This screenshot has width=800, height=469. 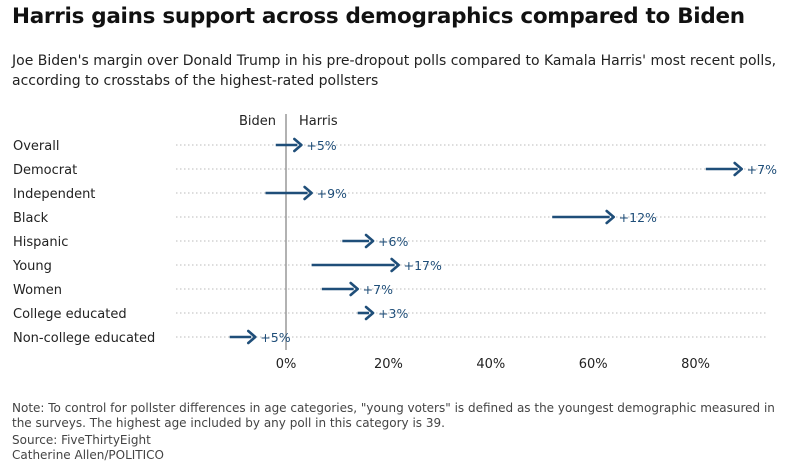 What do you see at coordinates (286, 364) in the screenshot?
I see `x-tick-label: 0%` at bounding box center [286, 364].